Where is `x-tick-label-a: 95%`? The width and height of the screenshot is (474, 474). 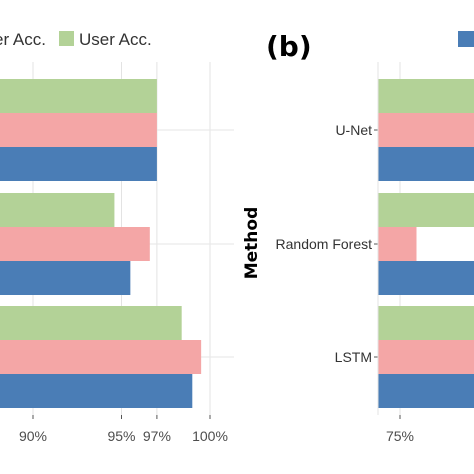 x-tick-label-a: 95% is located at coordinates (121, 436).